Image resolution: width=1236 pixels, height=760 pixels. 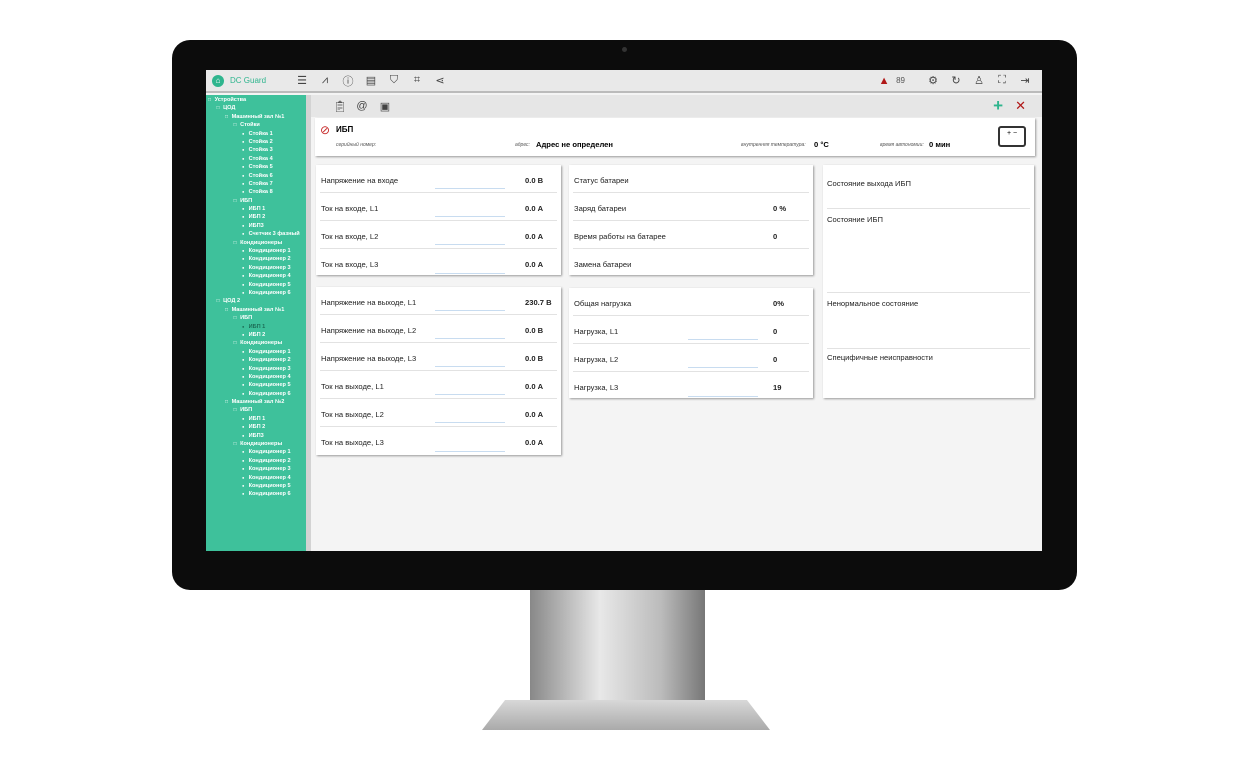 I want to click on tree-item: ● Стойка 5, so click(x=256, y=167).